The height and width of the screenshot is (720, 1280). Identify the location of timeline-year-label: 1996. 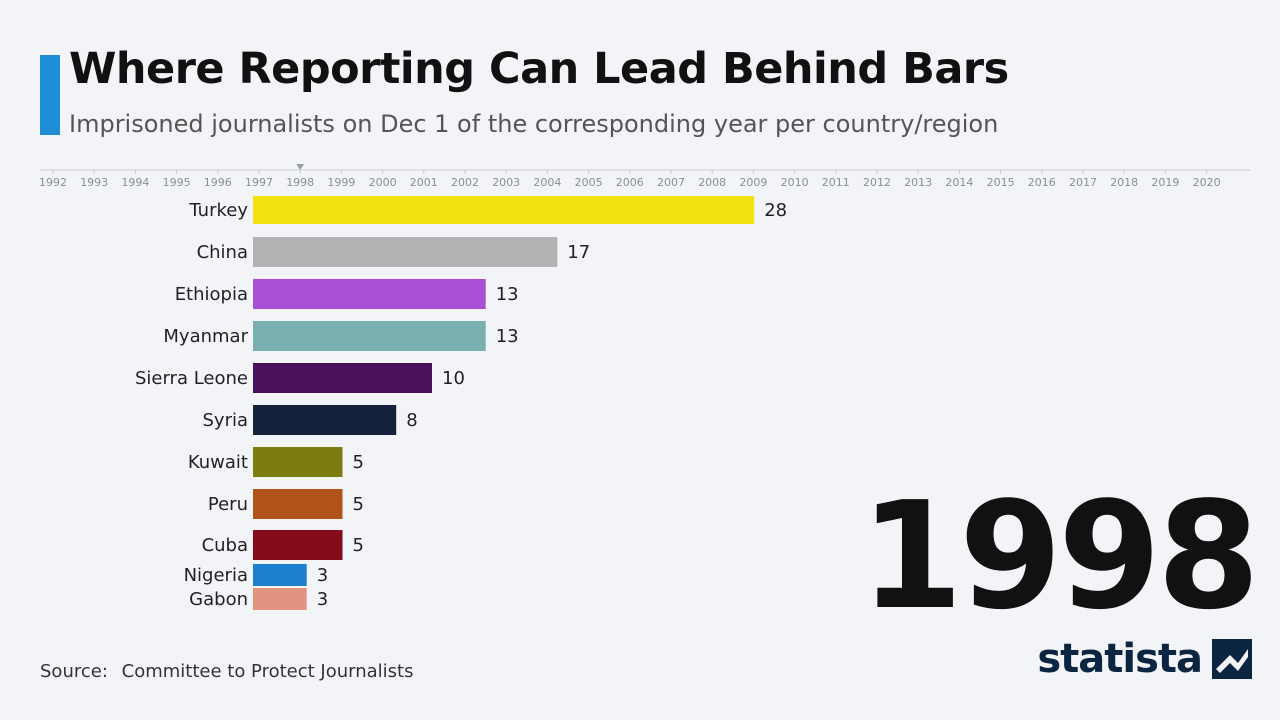
(218, 182).